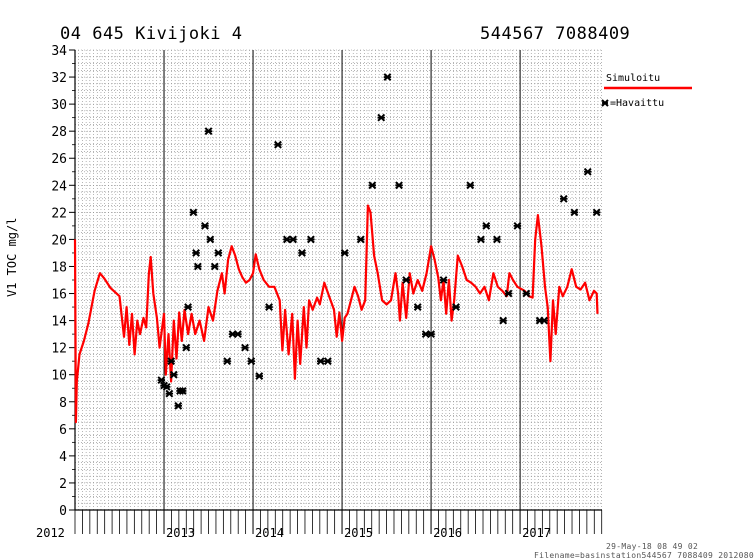  Describe the element at coordinates (59, 186) in the screenshot. I see `y-tick-label: 24` at that location.